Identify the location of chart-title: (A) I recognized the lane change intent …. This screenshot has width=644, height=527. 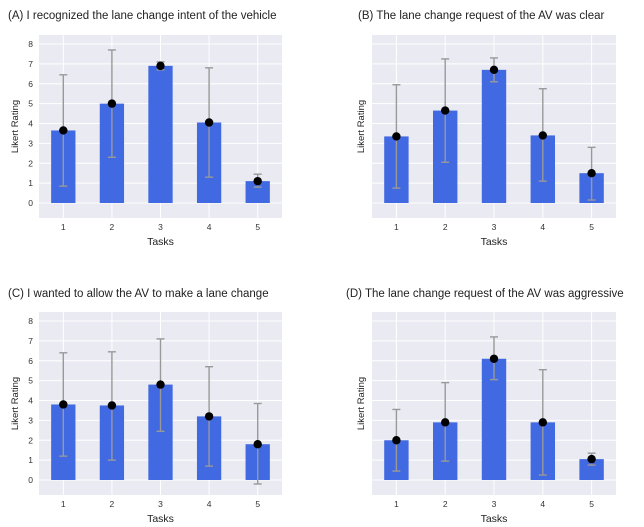
(142, 16).